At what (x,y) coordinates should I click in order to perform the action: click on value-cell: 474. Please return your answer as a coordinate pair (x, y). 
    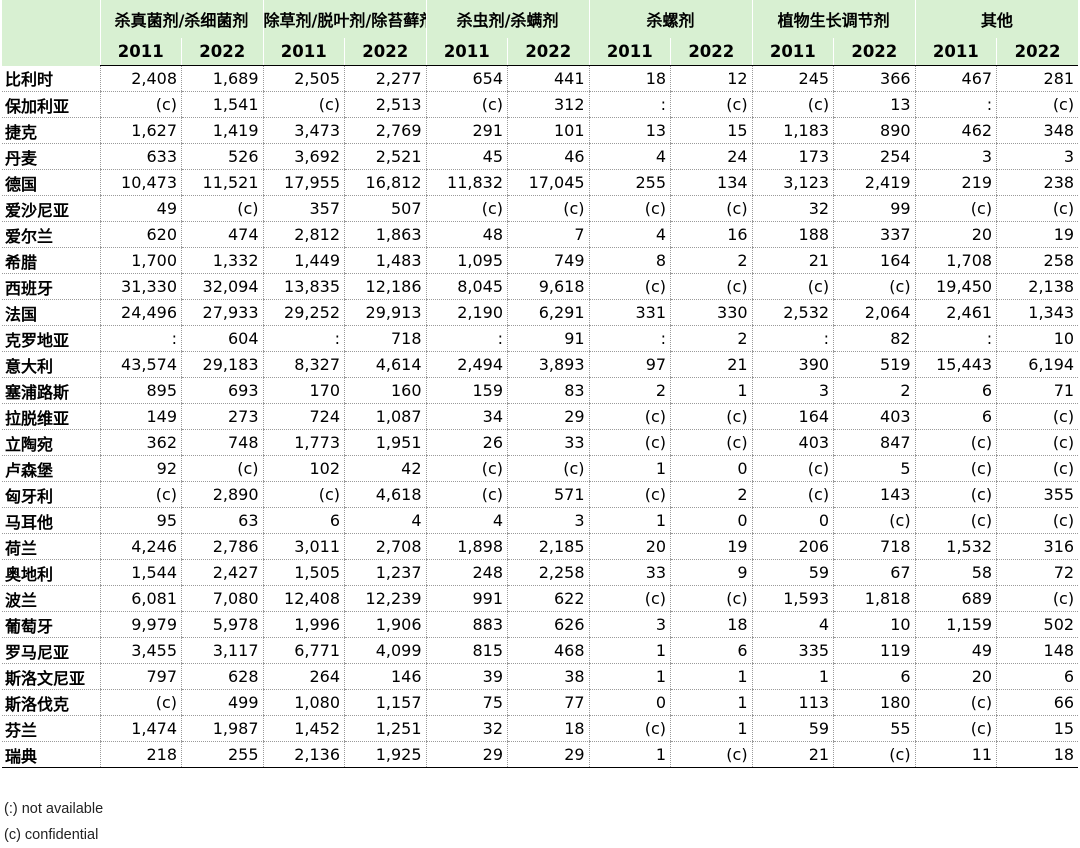
    Looking at the image, I should click on (222, 234).